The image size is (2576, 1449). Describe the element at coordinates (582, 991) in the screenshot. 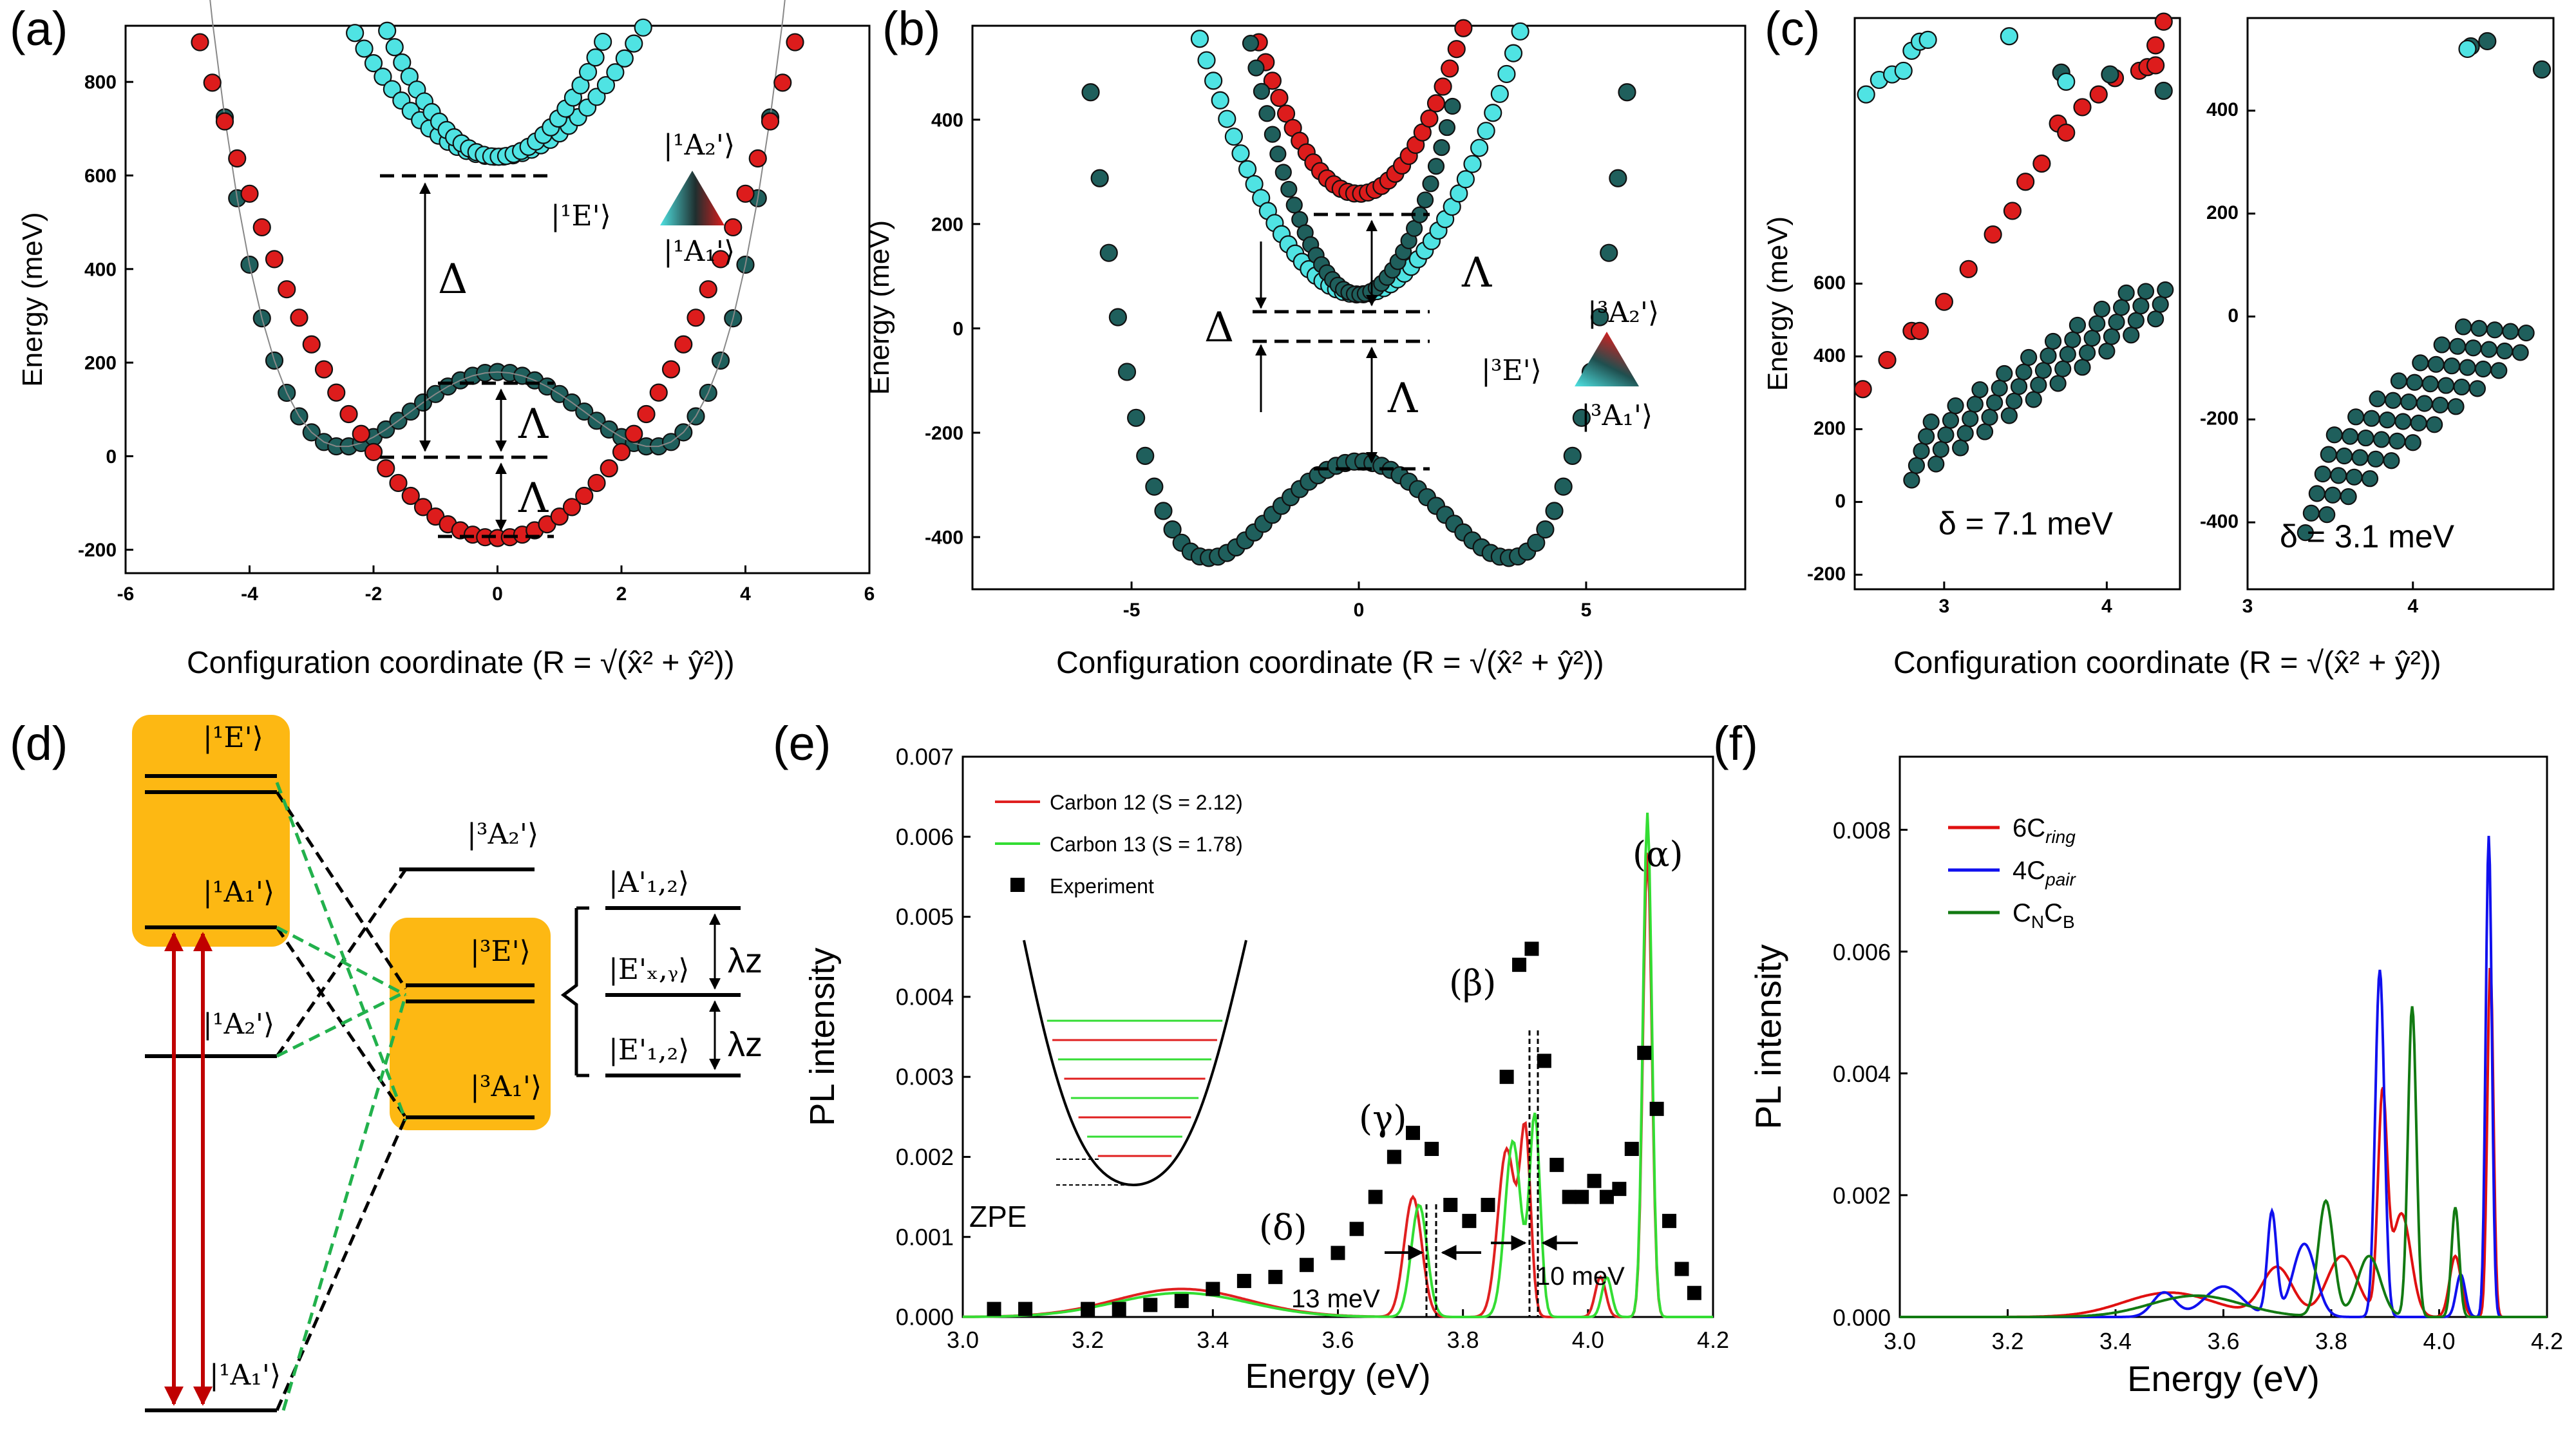

I see `brace-ends` at that location.